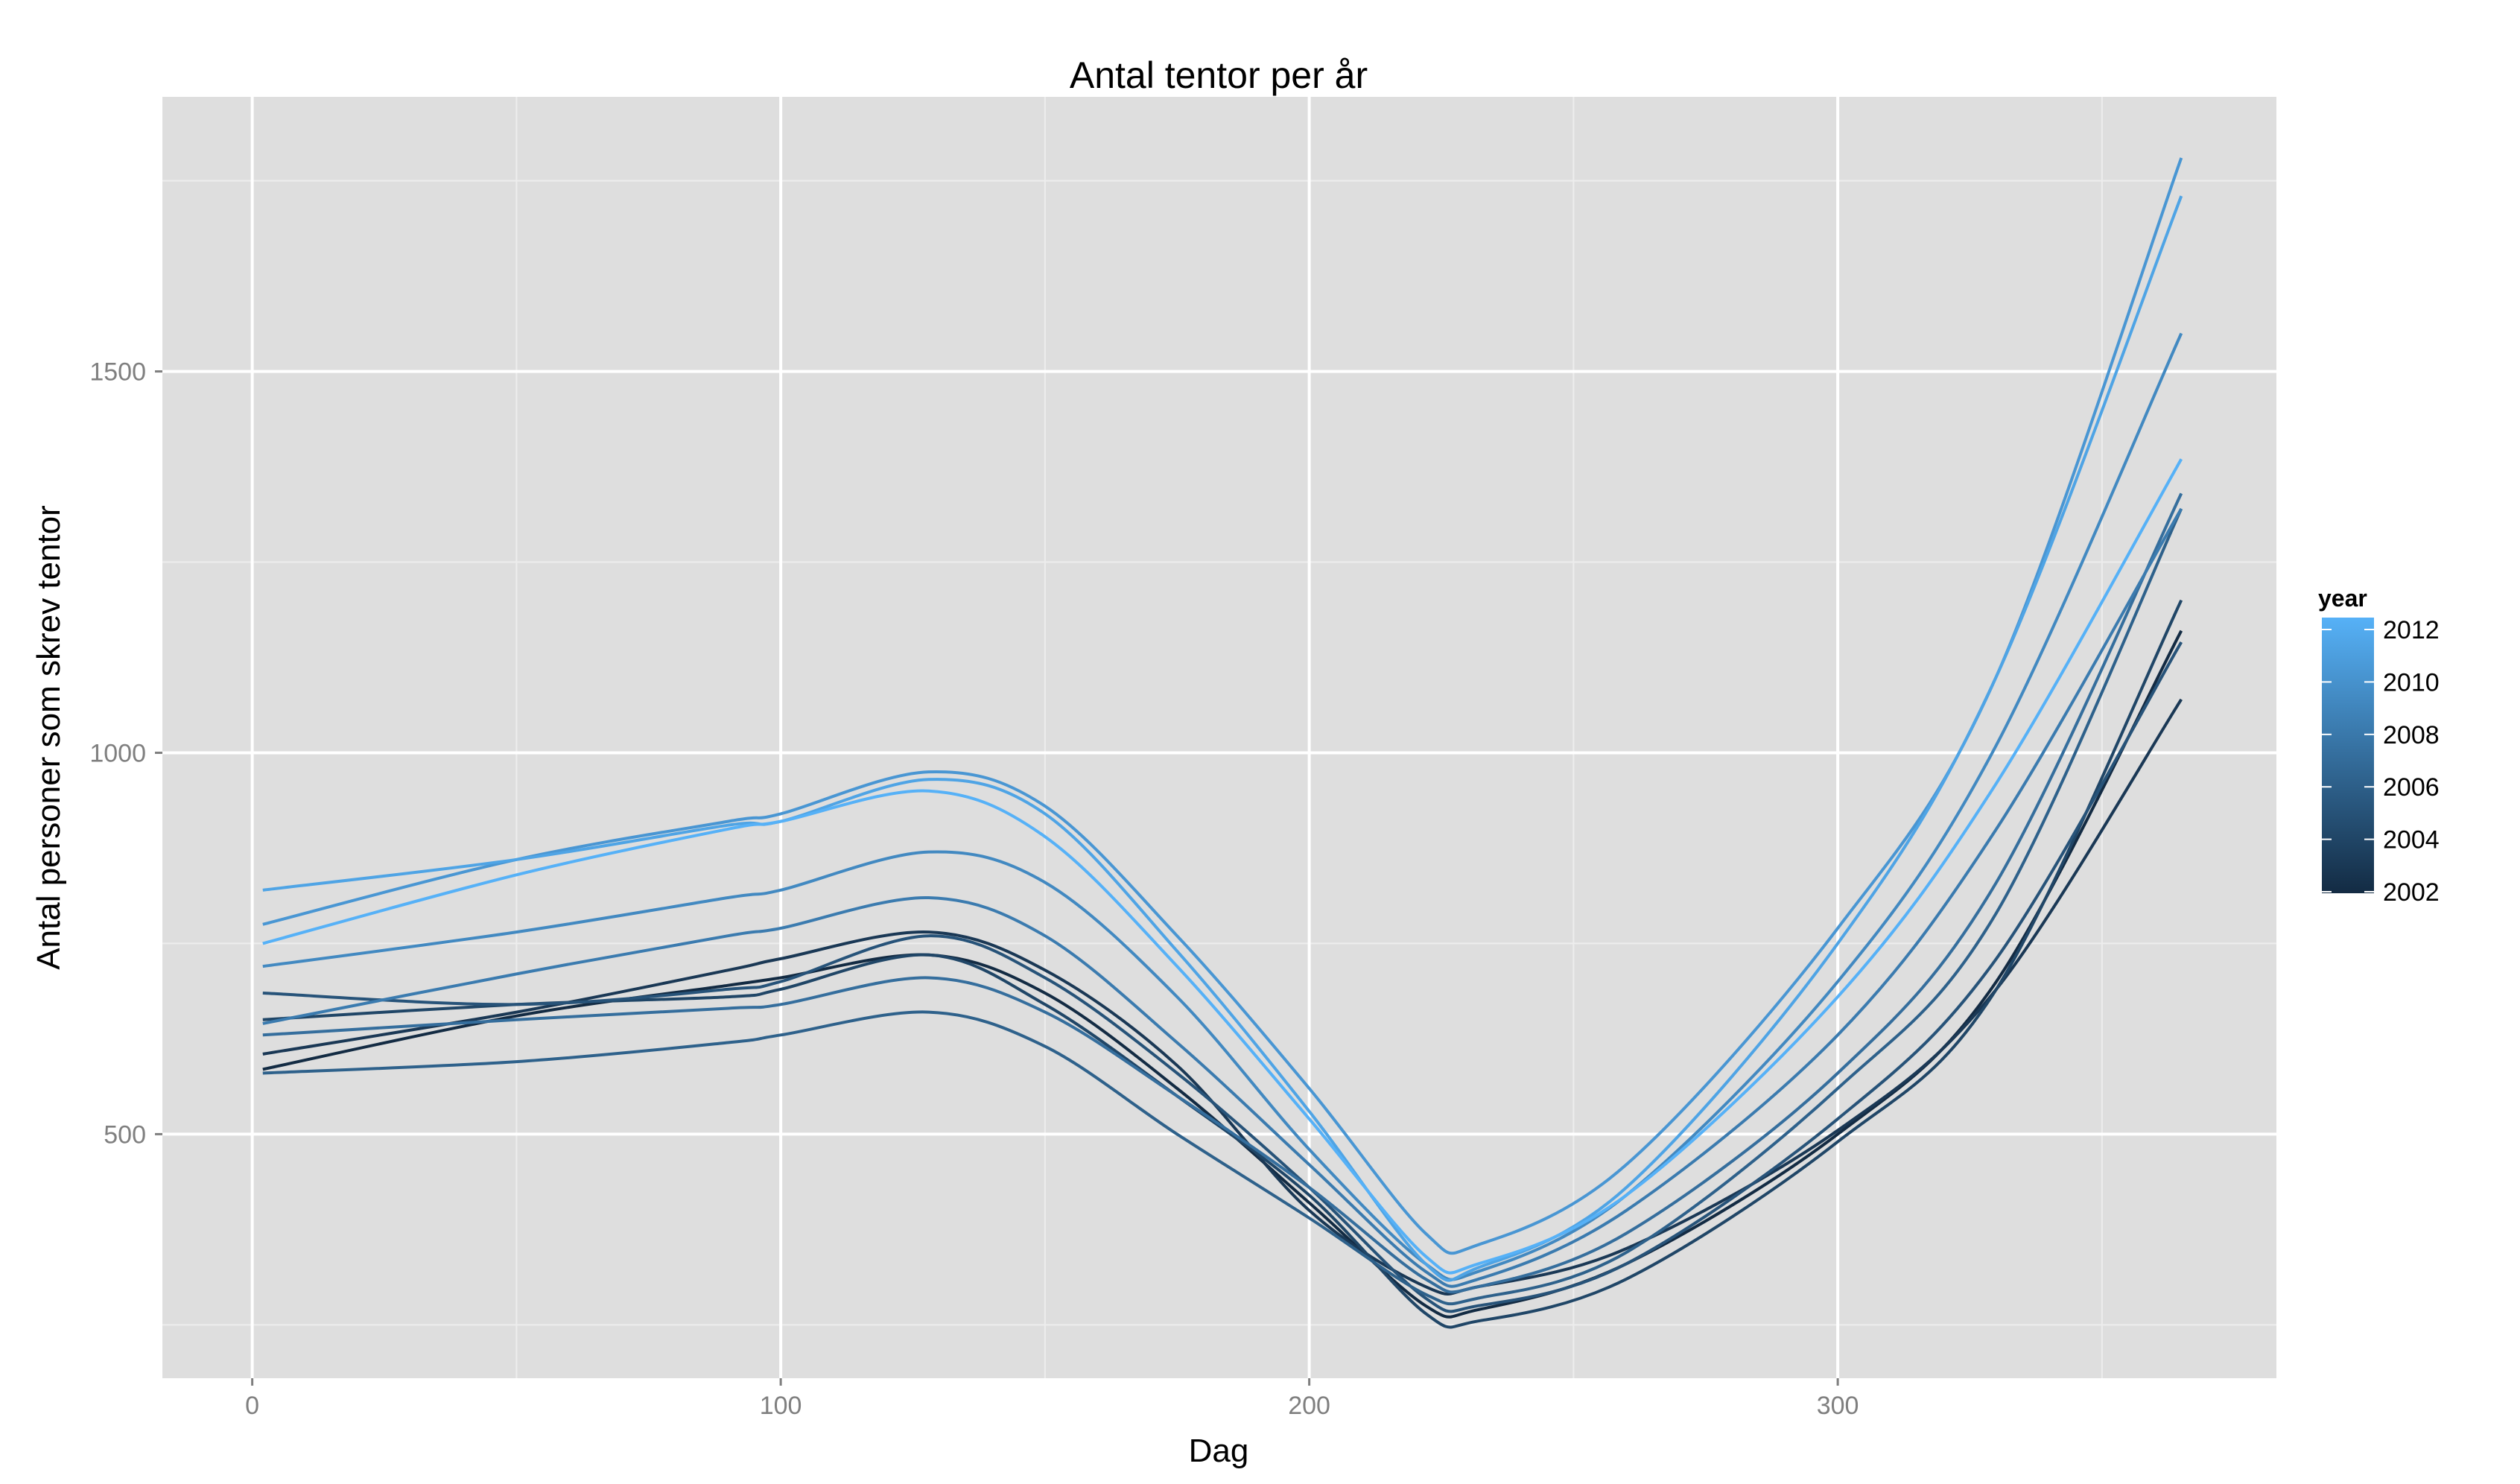  What do you see at coordinates (2348, 755) in the screenshot?
I see `legend-colorbar` at bounding box center [2348, 755].